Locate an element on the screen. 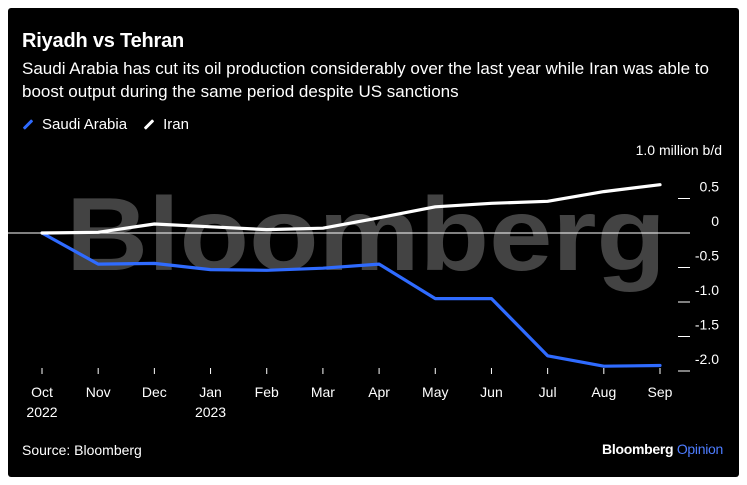 Image resolution: width=747 pixels, height=485 pixels. x-tick-label: Aug is located at coordinates (603, 392).